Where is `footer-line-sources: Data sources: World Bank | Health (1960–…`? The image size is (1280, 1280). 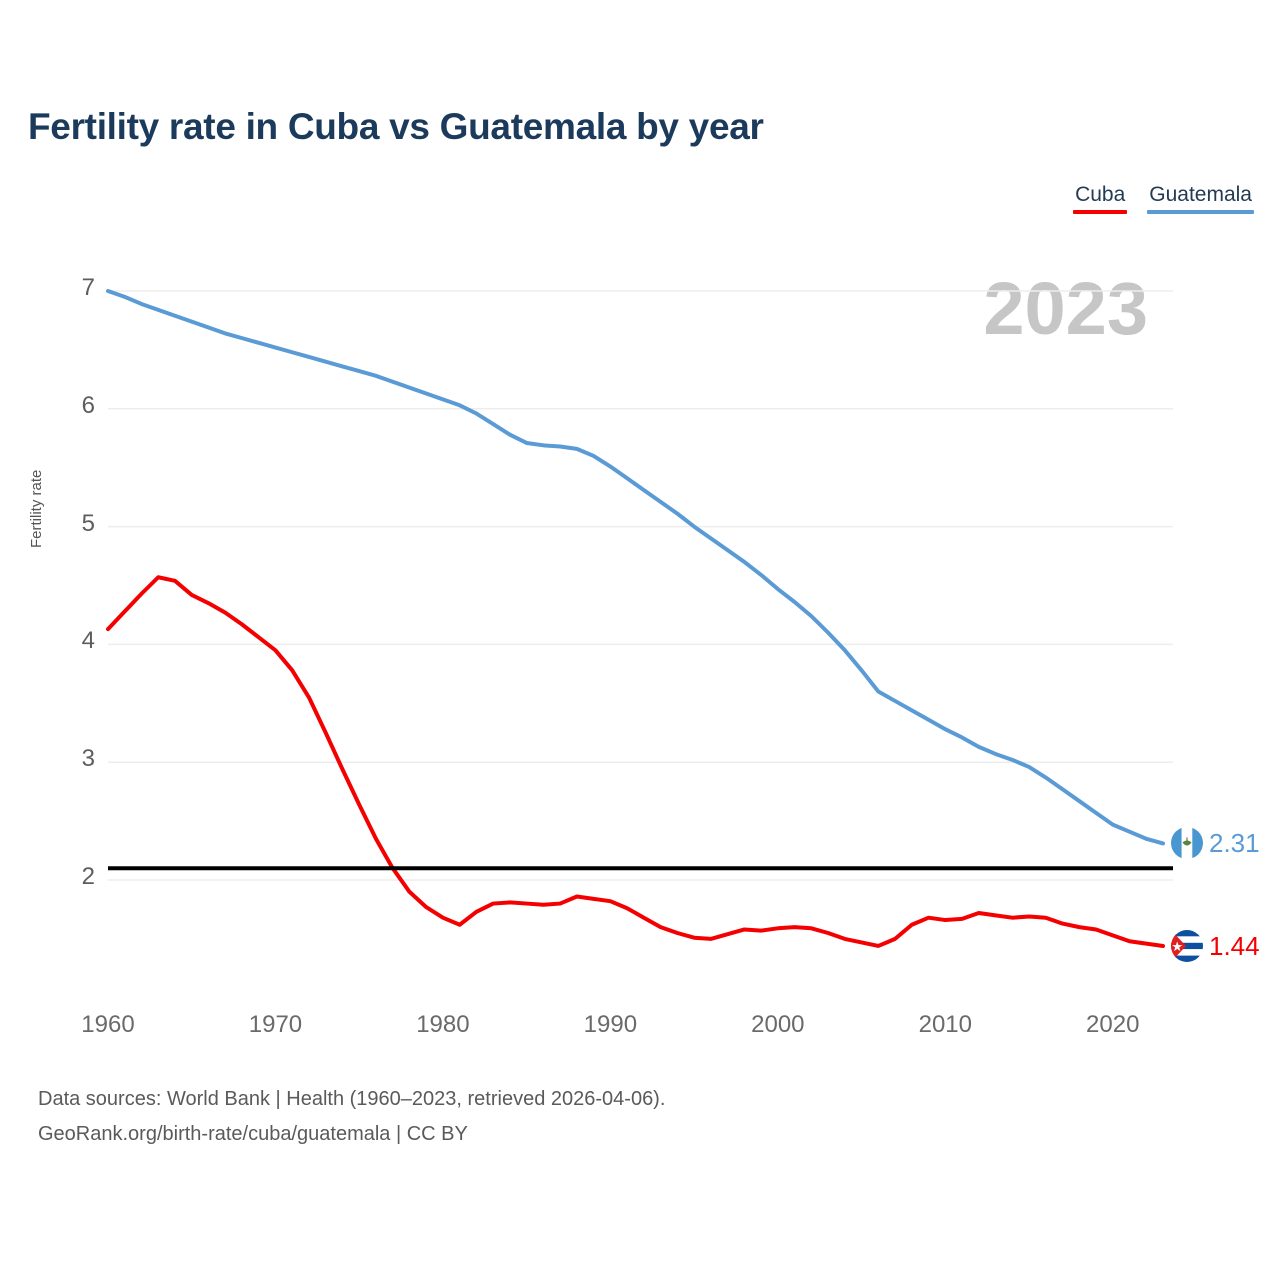 footer-line-sources: Data sources: World Bank | Health (1960–… is located at coordinates (352, 1099).